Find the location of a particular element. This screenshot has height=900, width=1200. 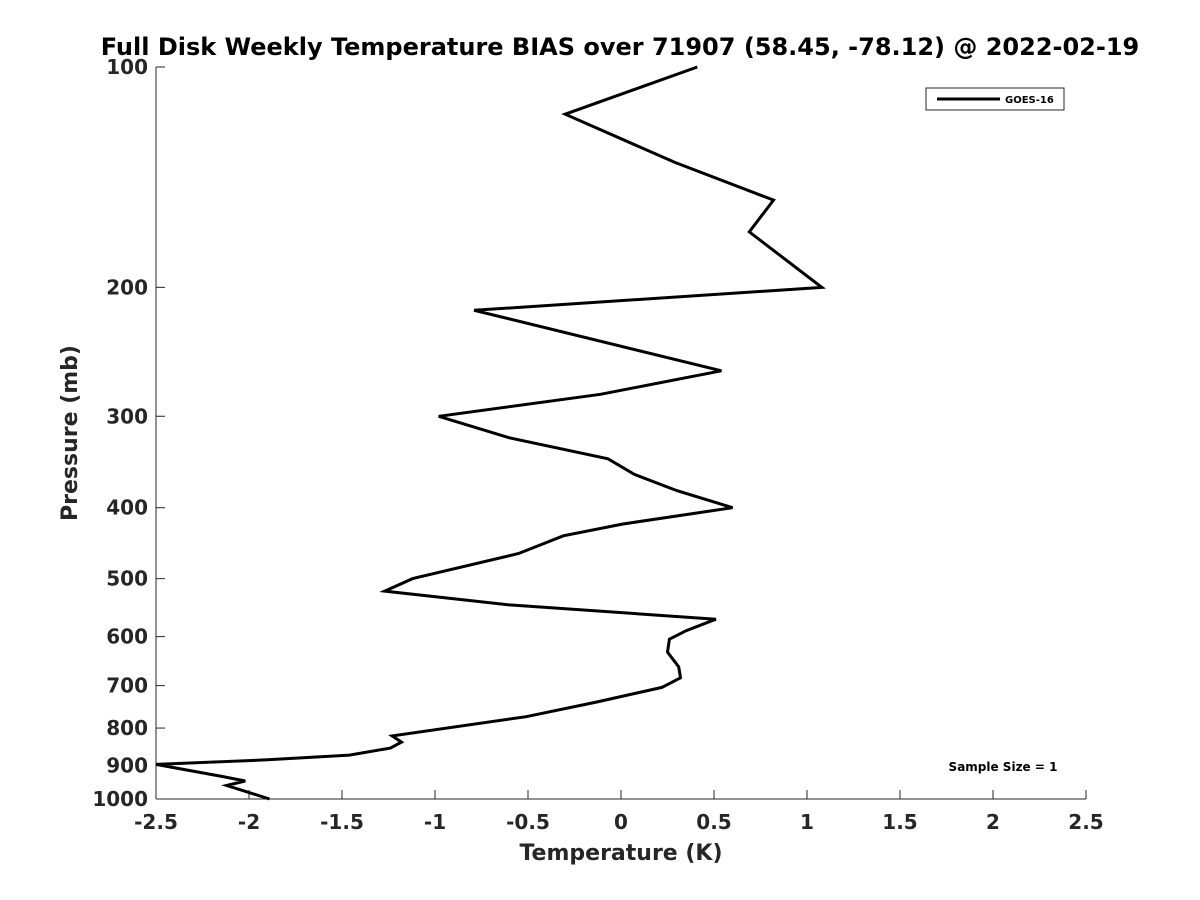

sample-size-annotation: Sample Size = 1 is located at coordinates (1003, 767).